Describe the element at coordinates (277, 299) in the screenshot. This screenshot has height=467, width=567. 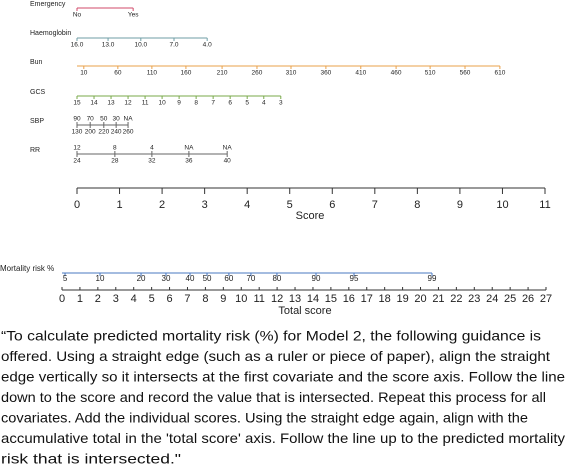
I see `total-tick-label: 12` at that location.